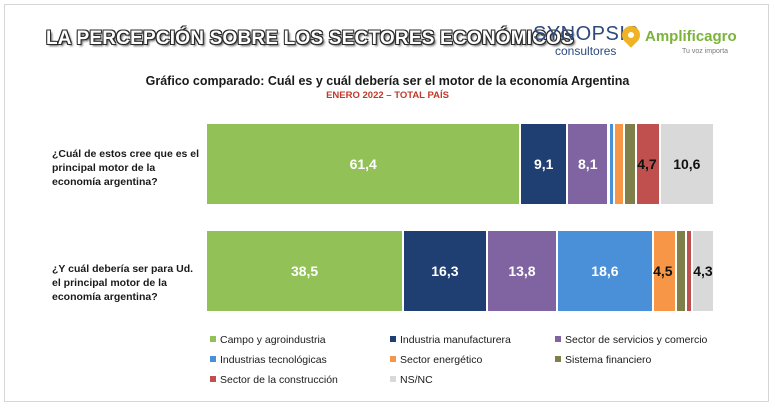 The height and width of the screenshot is (408, 775). I want to click on legend-item: Sistema financiero, so click(603, 360).